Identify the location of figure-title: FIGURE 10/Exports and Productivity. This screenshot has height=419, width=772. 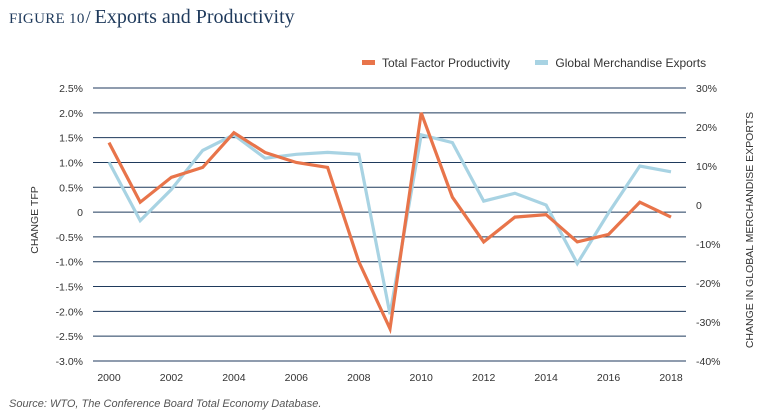
(152, 17).